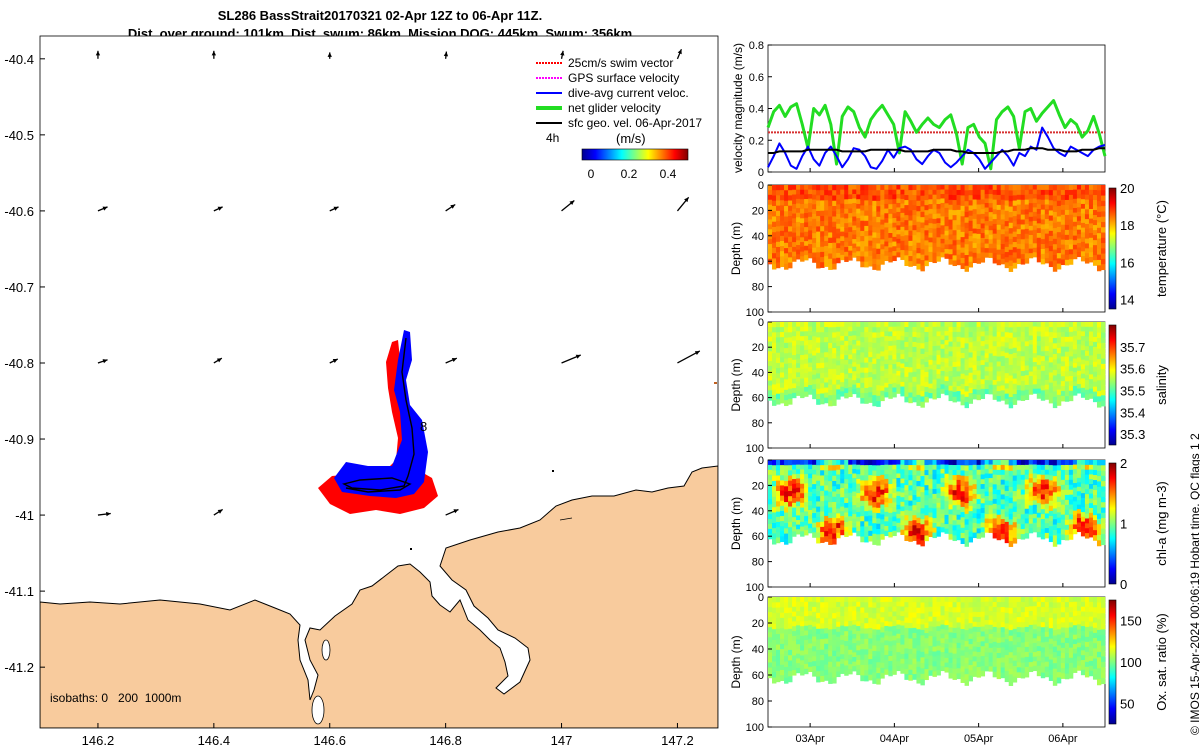 This screenshot has width=1200, height=750. Describe the element at coordinates (635, 123) in the screenshot. I see `legend-sfc-geo-label: sfc geo. vel. 06-Apr-2017` at that location.